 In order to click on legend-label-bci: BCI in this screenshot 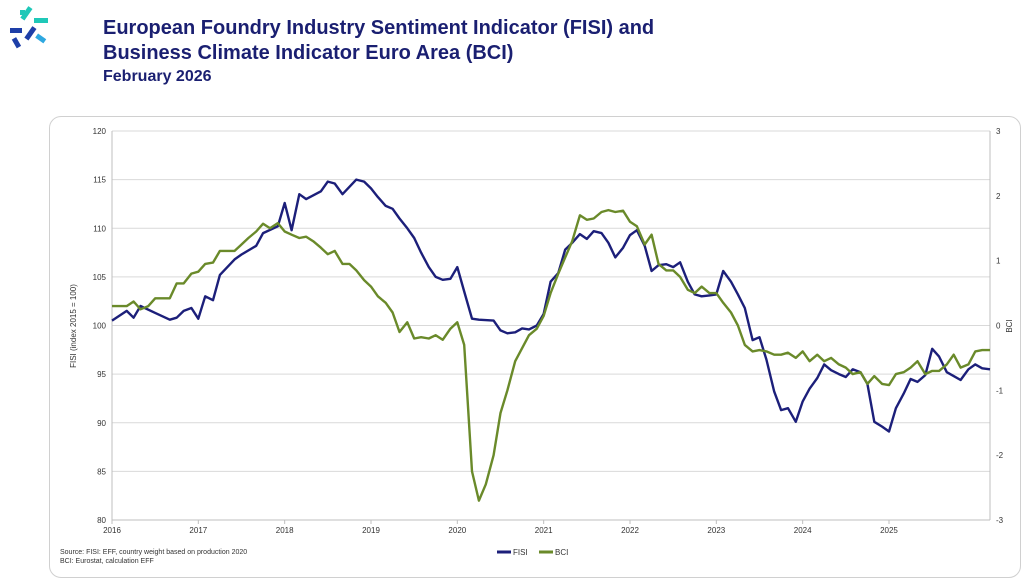, I will do `click(561, 552)`.